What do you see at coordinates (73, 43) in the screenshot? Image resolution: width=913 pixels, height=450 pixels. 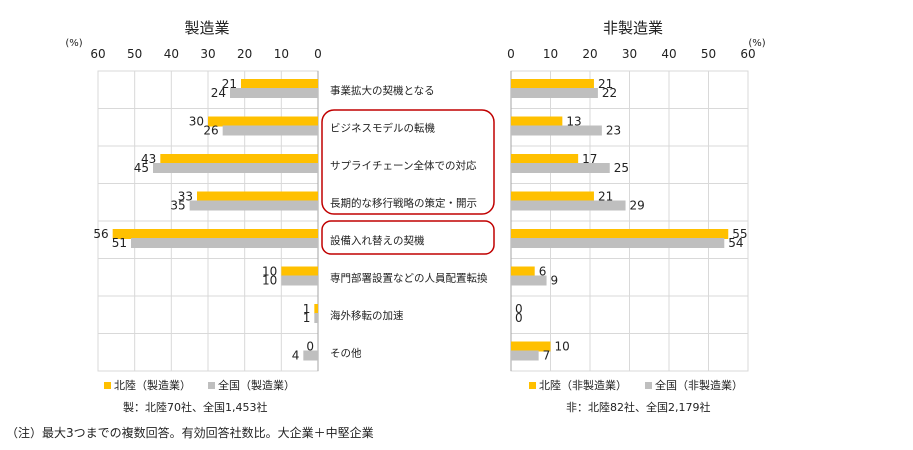 I see `left-unit-label: (%)` at bounding box center [73, 43].